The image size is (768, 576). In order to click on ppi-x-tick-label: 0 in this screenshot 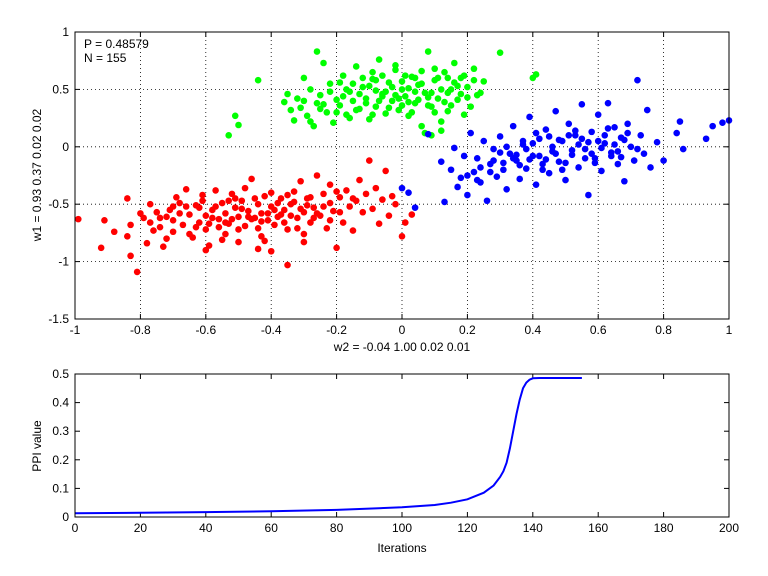, I will do `click(75, 528)`.